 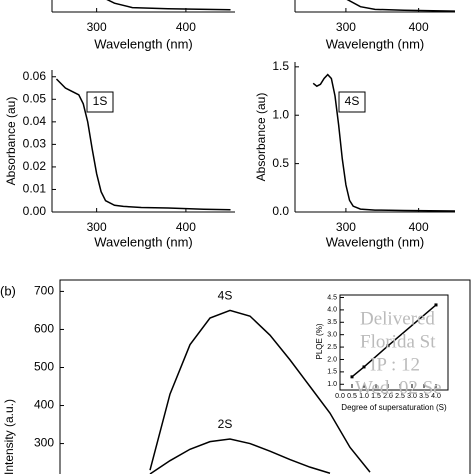 What do you see at coordinates (332, 310) in the screenshot?
I see `y-tick-label: 4.0` at bounding box center [332, 310].